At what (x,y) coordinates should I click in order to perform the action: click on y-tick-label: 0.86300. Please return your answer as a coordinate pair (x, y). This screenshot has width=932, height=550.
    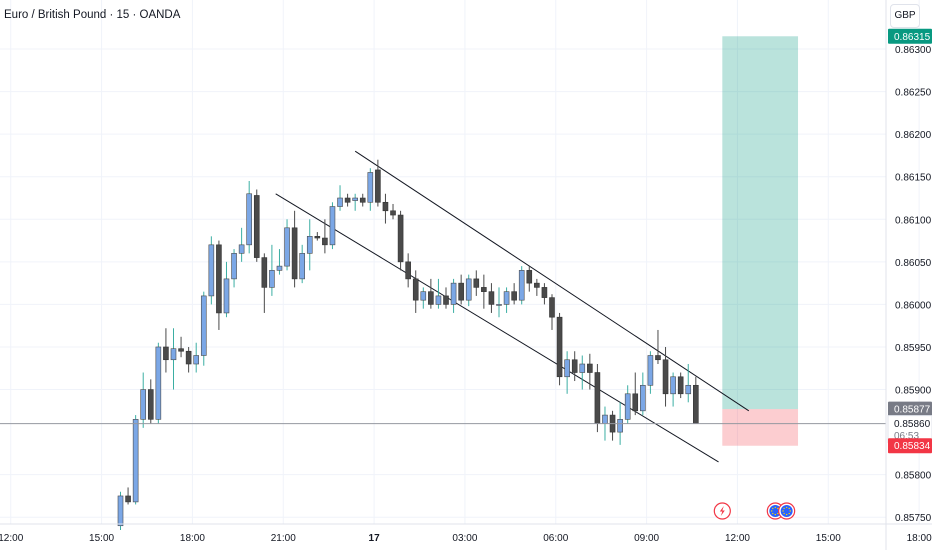
    Looking at the image, I should click on (913, 50).